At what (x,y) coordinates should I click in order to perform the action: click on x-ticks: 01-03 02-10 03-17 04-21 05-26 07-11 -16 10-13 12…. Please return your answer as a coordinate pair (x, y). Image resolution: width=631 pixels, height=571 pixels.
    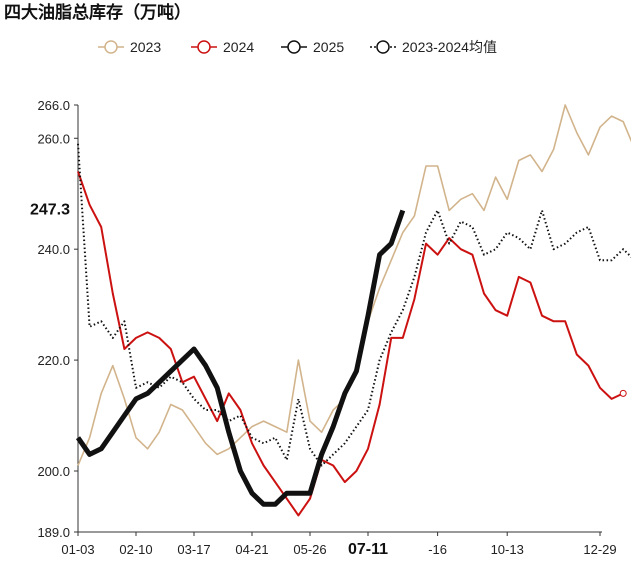
    Looking at the image, I should click on (339, 545).